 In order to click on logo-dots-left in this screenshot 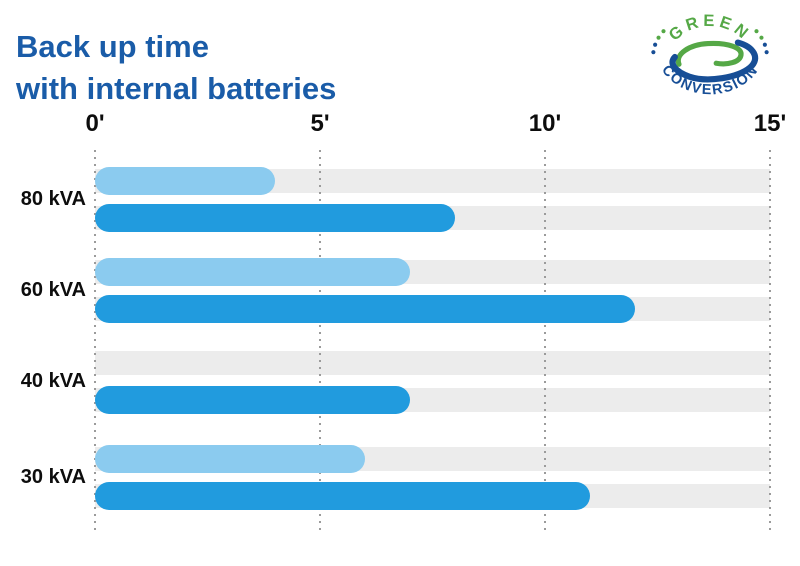, I will do `click(658, 42)`.